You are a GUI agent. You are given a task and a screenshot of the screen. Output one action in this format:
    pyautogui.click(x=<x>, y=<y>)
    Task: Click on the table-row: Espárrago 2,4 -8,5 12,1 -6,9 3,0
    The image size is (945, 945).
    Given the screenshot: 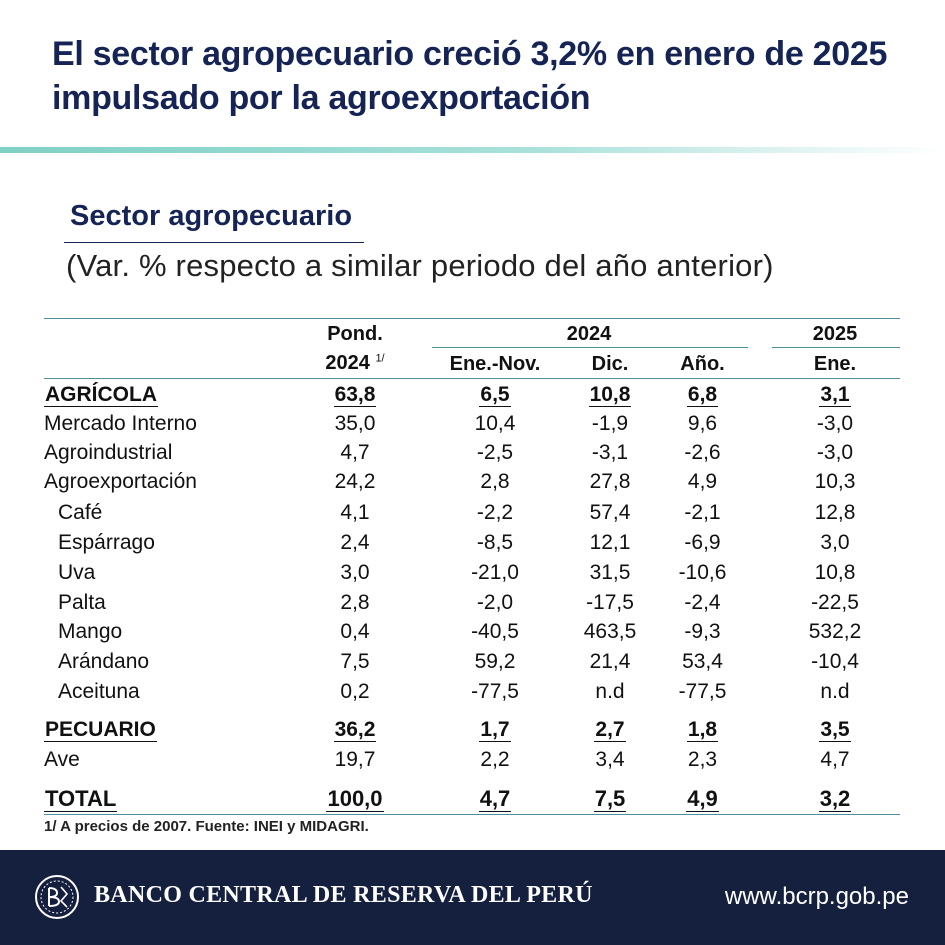 What is the action you would take?
    pyautogui.click(x=472, y=543)
    